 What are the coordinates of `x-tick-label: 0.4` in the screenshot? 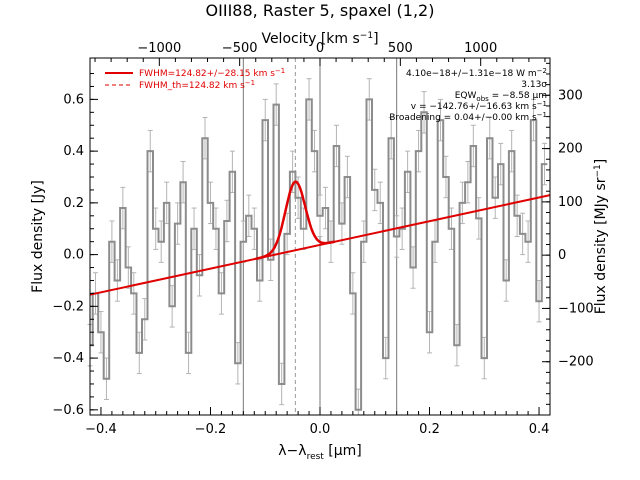 It's located at (539, 429).